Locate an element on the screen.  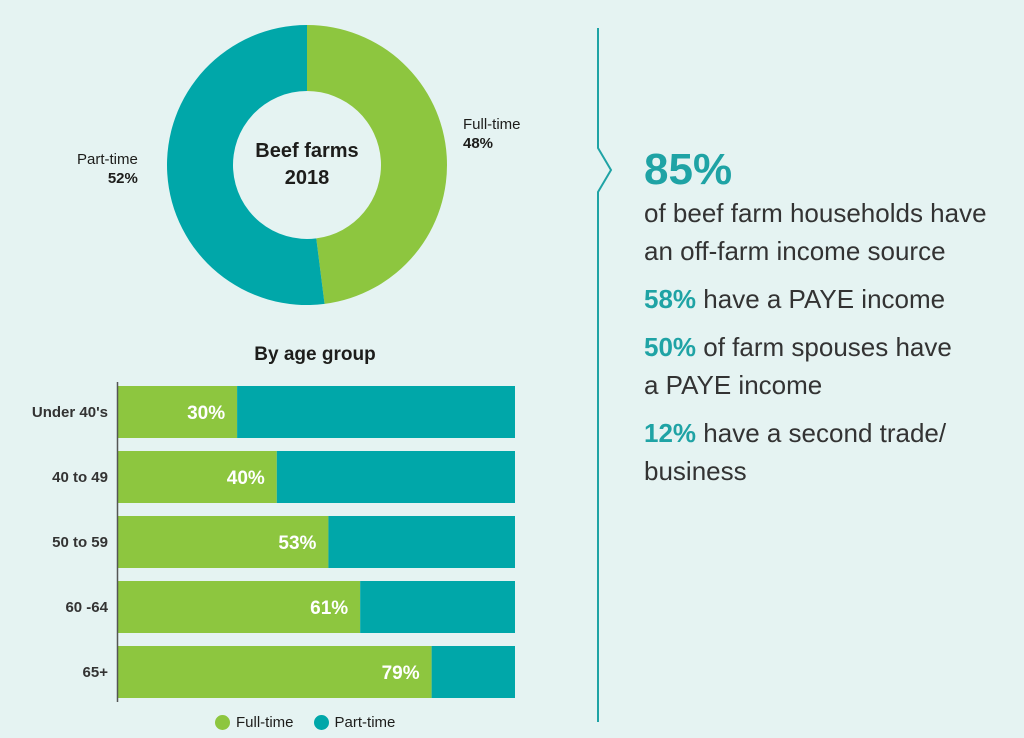
headline-value: 85% is located at coordinates (688, 169).